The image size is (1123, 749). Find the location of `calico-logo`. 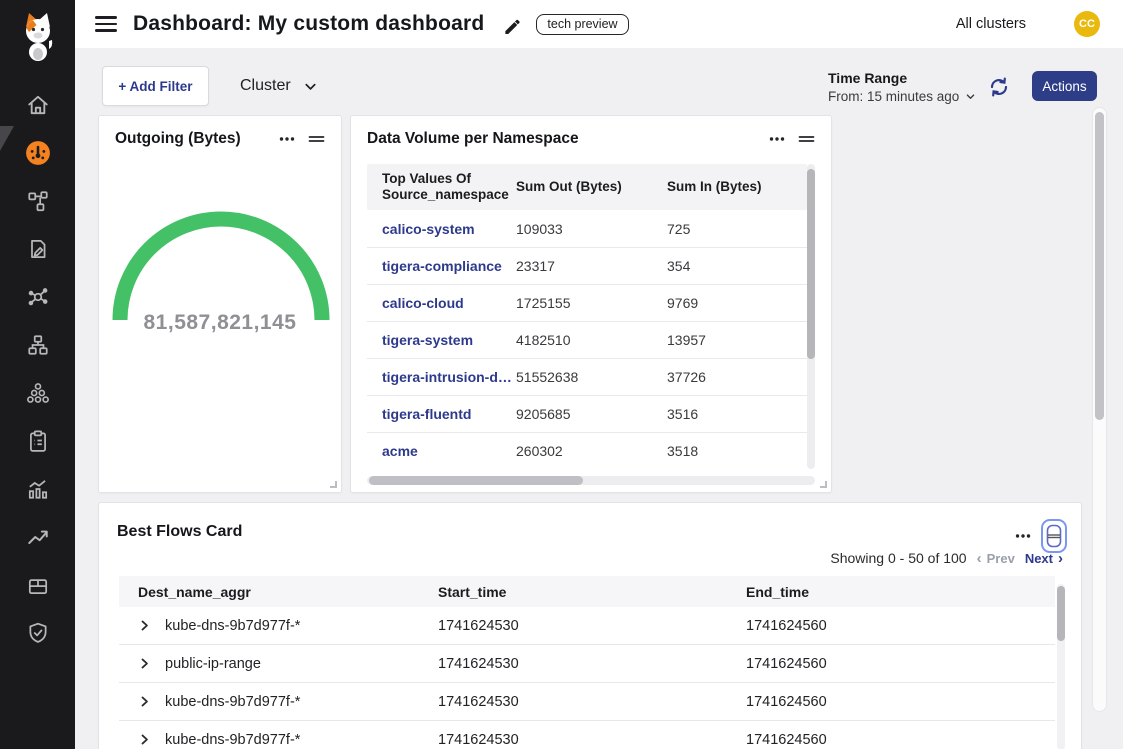

calico-logo is located at coordinates (37, 33).